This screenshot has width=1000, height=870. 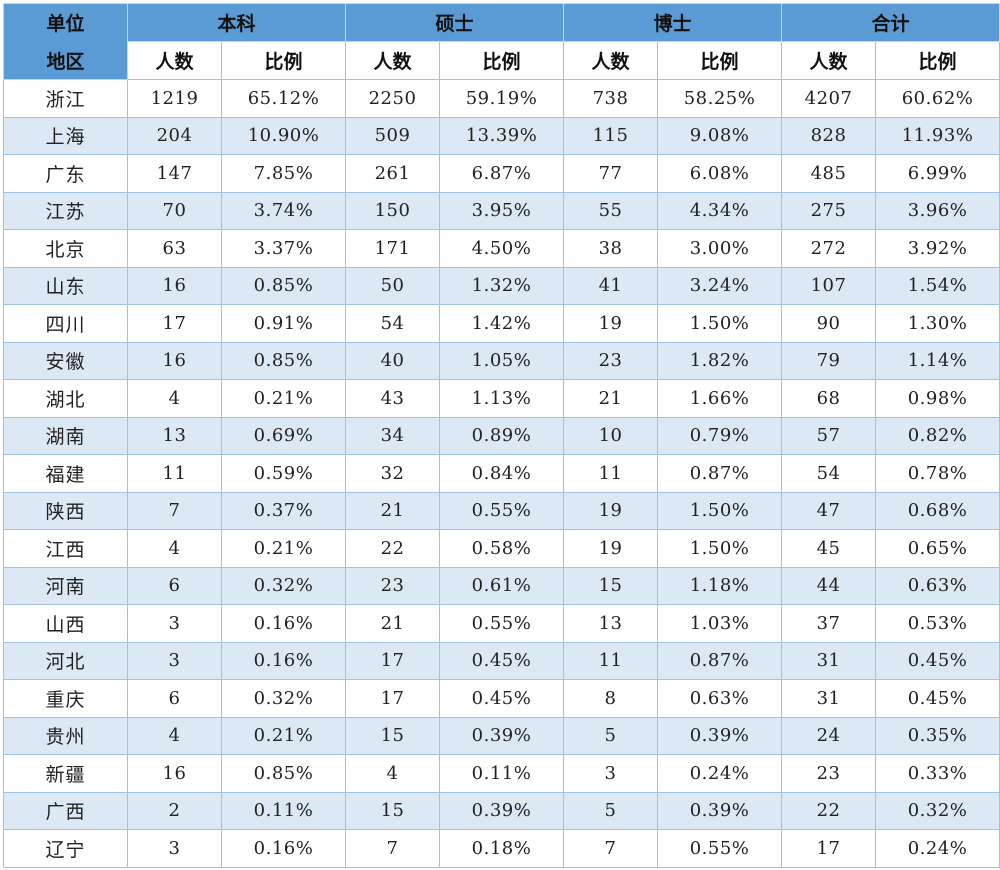 I want to click on master-count-cell: 32, so click(x=393, y=473).